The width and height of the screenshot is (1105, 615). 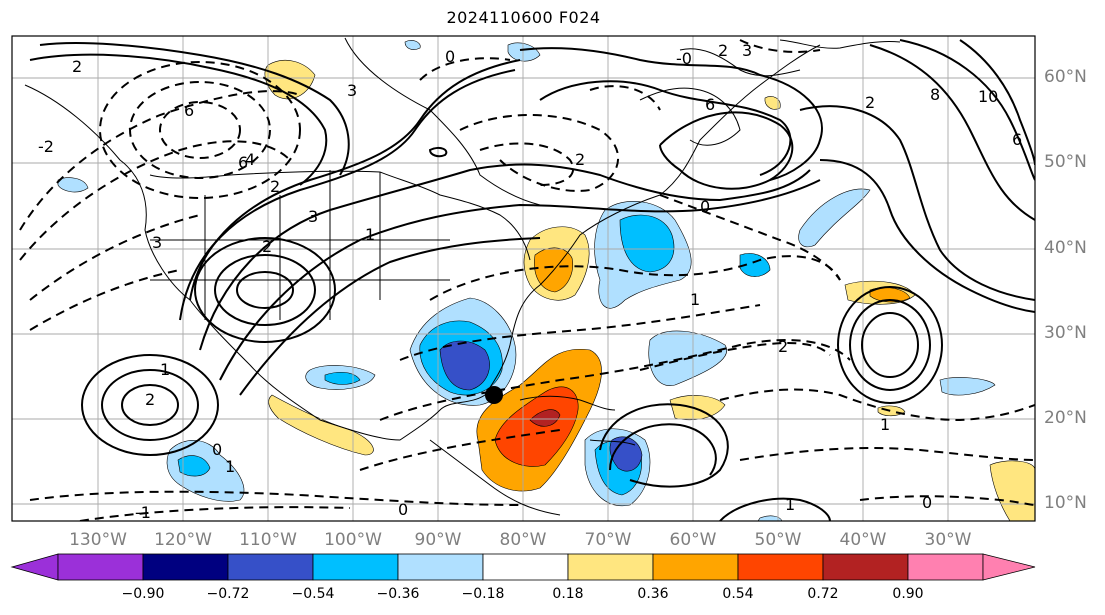 I want to click on colorbar-tick-label: 0.18, so click(x=568, y=594).